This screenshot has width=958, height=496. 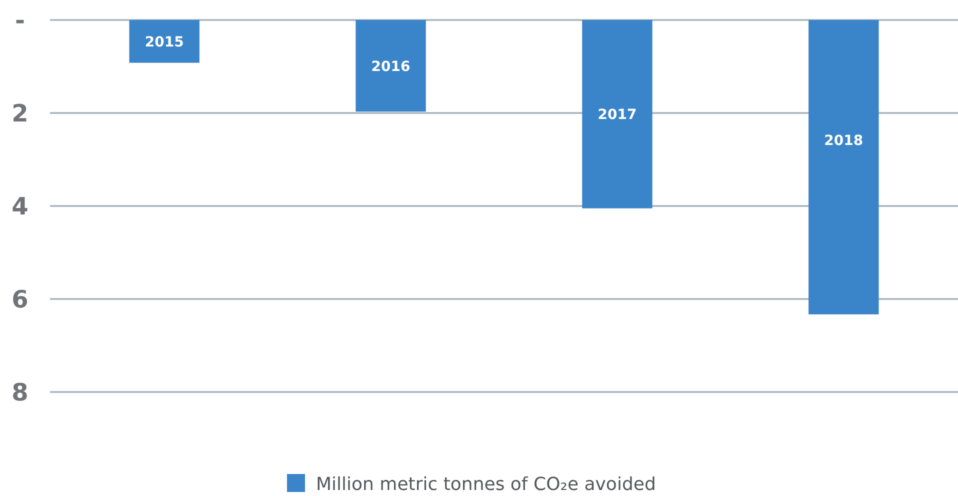 What do you see at coordinates (20, 300) in the screenshot?
I see `y-tick-label: 6` at bounding box center [20, 300].